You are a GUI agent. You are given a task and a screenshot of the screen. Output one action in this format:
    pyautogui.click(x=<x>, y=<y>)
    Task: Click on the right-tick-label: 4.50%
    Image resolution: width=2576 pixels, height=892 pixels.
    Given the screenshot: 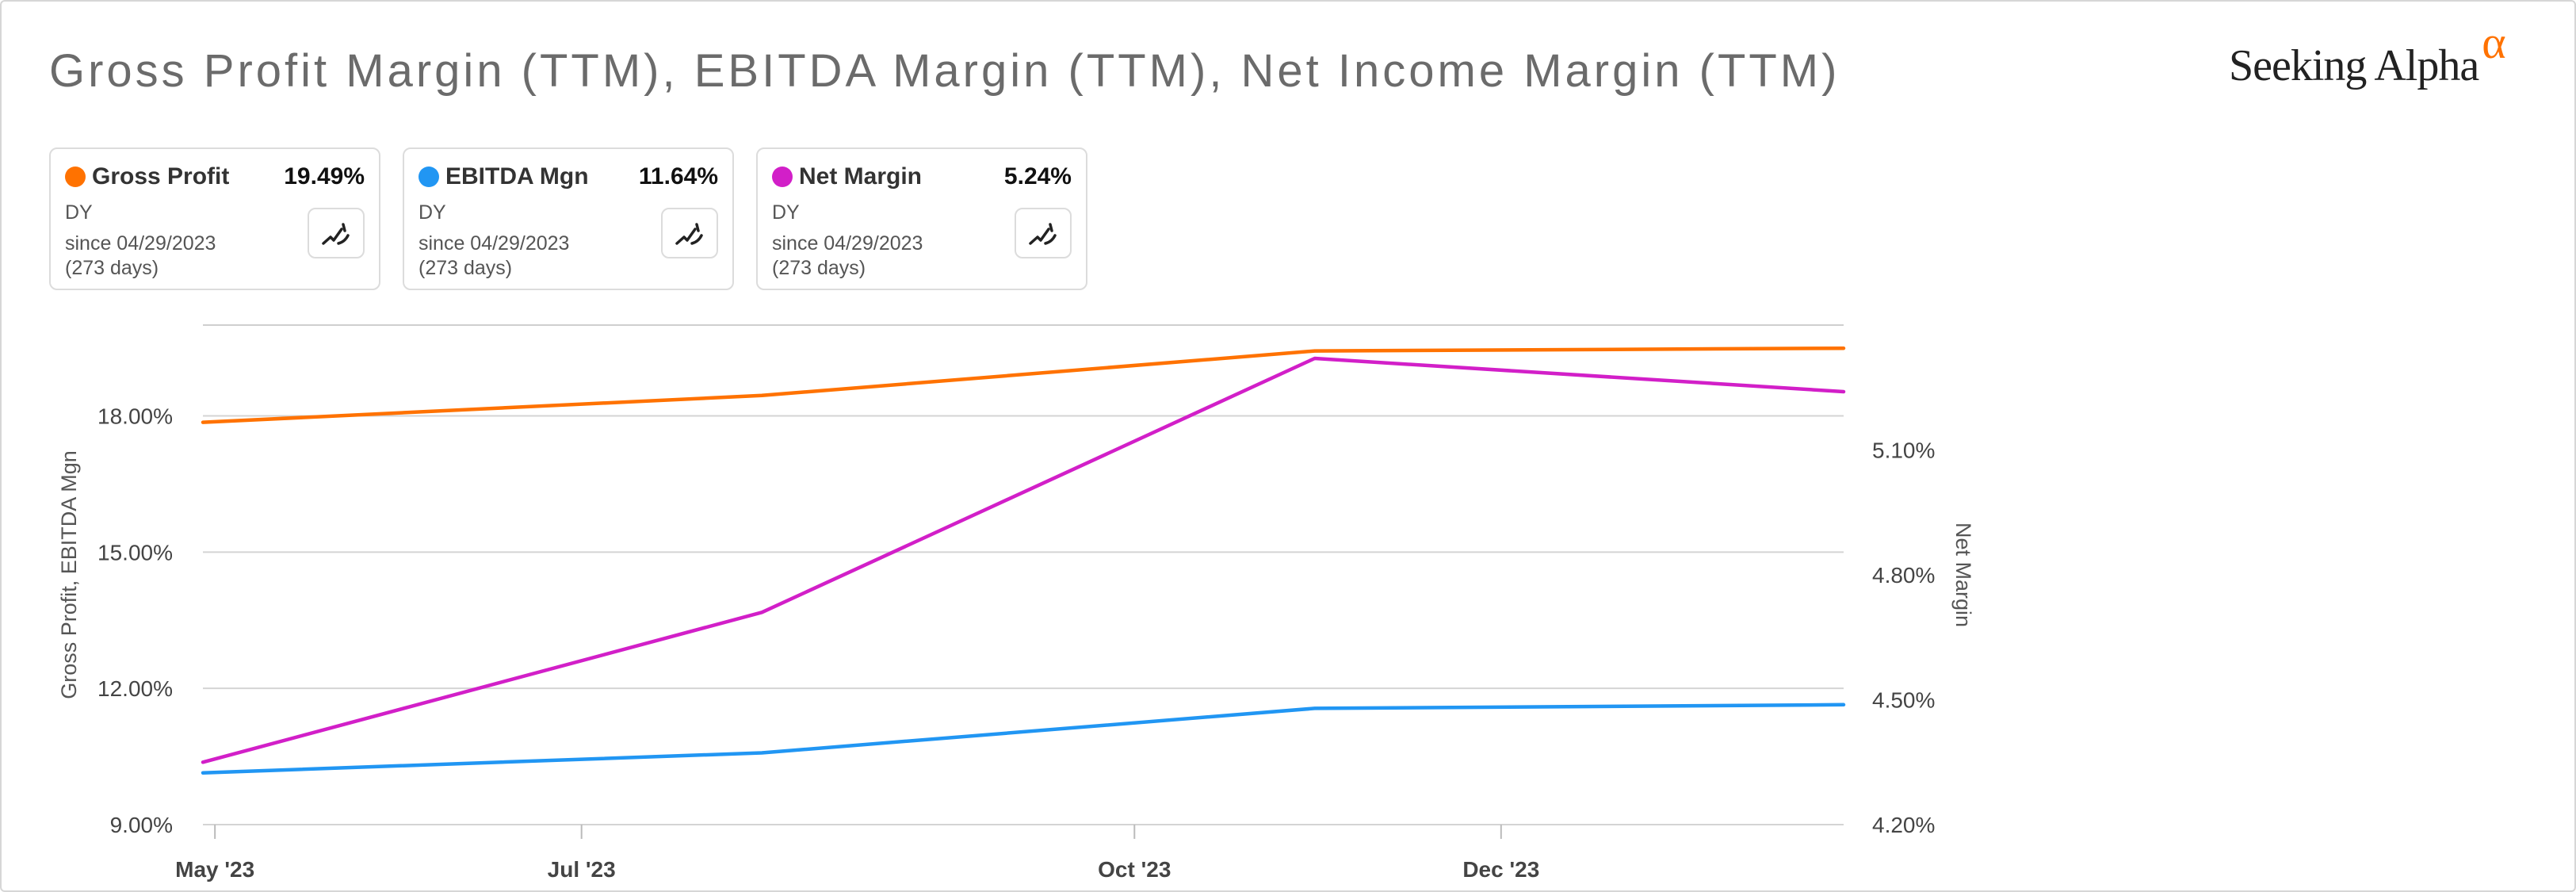 What is the action you would take?
    pyautogui.click(x=1903, y=700)
    